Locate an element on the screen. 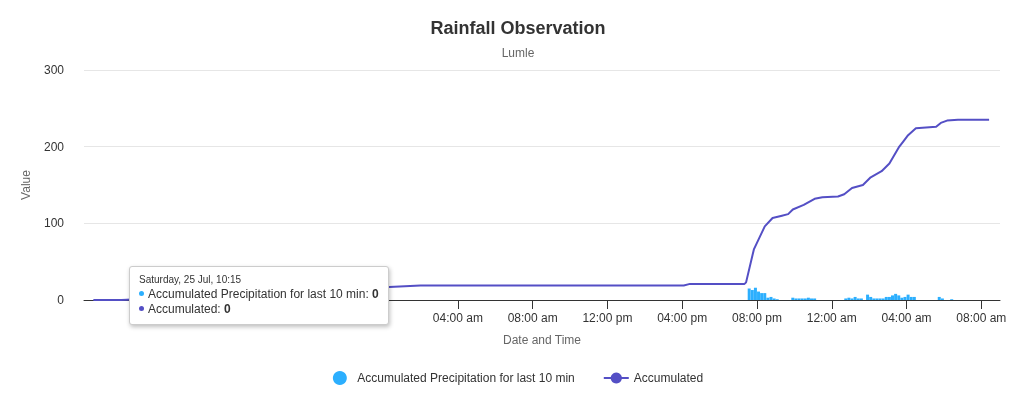 This screenshot has width=1036, height=406. y-tick-label: 200 is located at coordinates (54, 146).